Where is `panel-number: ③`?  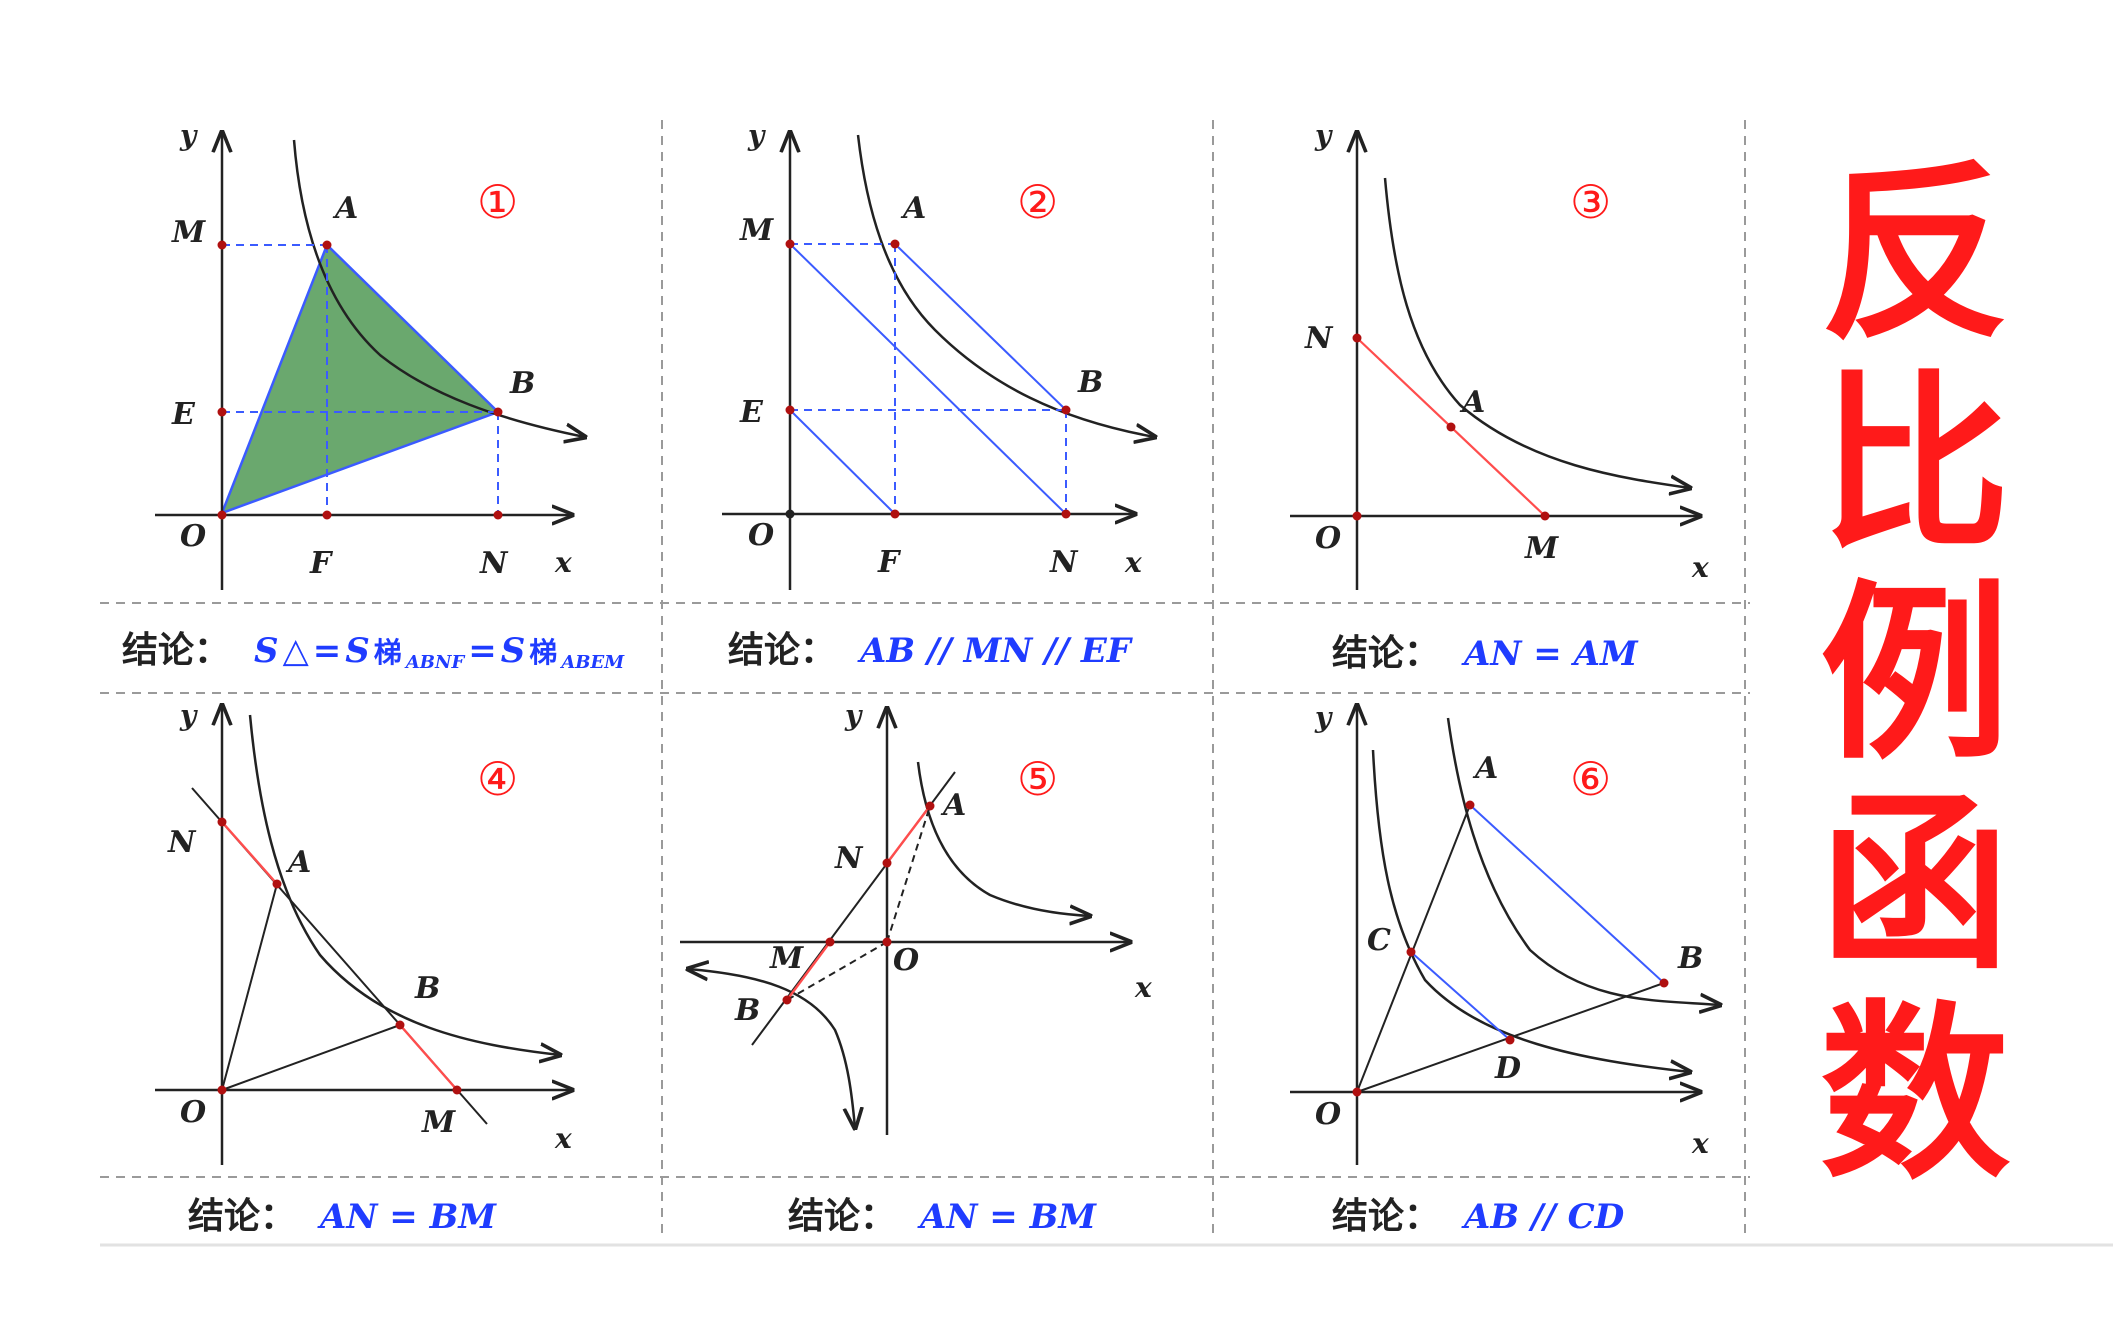 panel-number: ③ is located at coordinates (1590, 202).